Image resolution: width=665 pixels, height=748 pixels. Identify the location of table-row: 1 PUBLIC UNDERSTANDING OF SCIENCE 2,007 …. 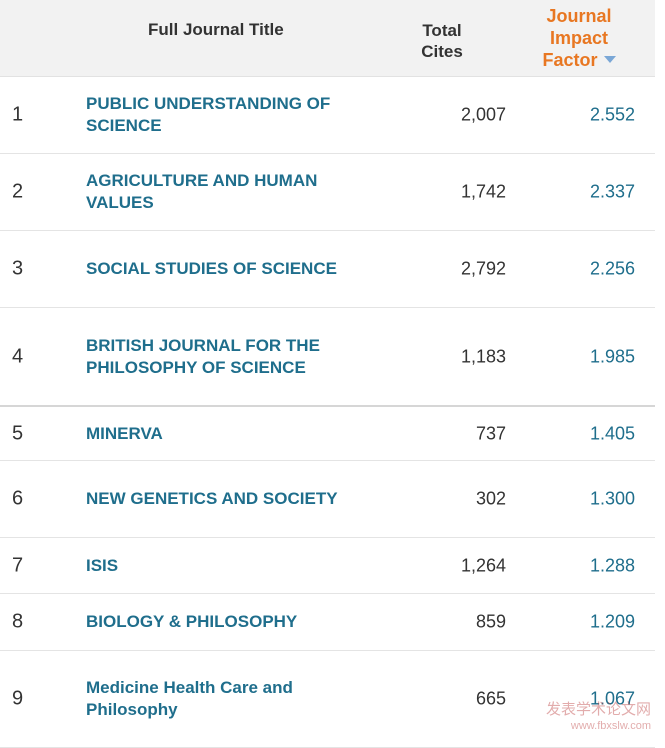
(327, 115).